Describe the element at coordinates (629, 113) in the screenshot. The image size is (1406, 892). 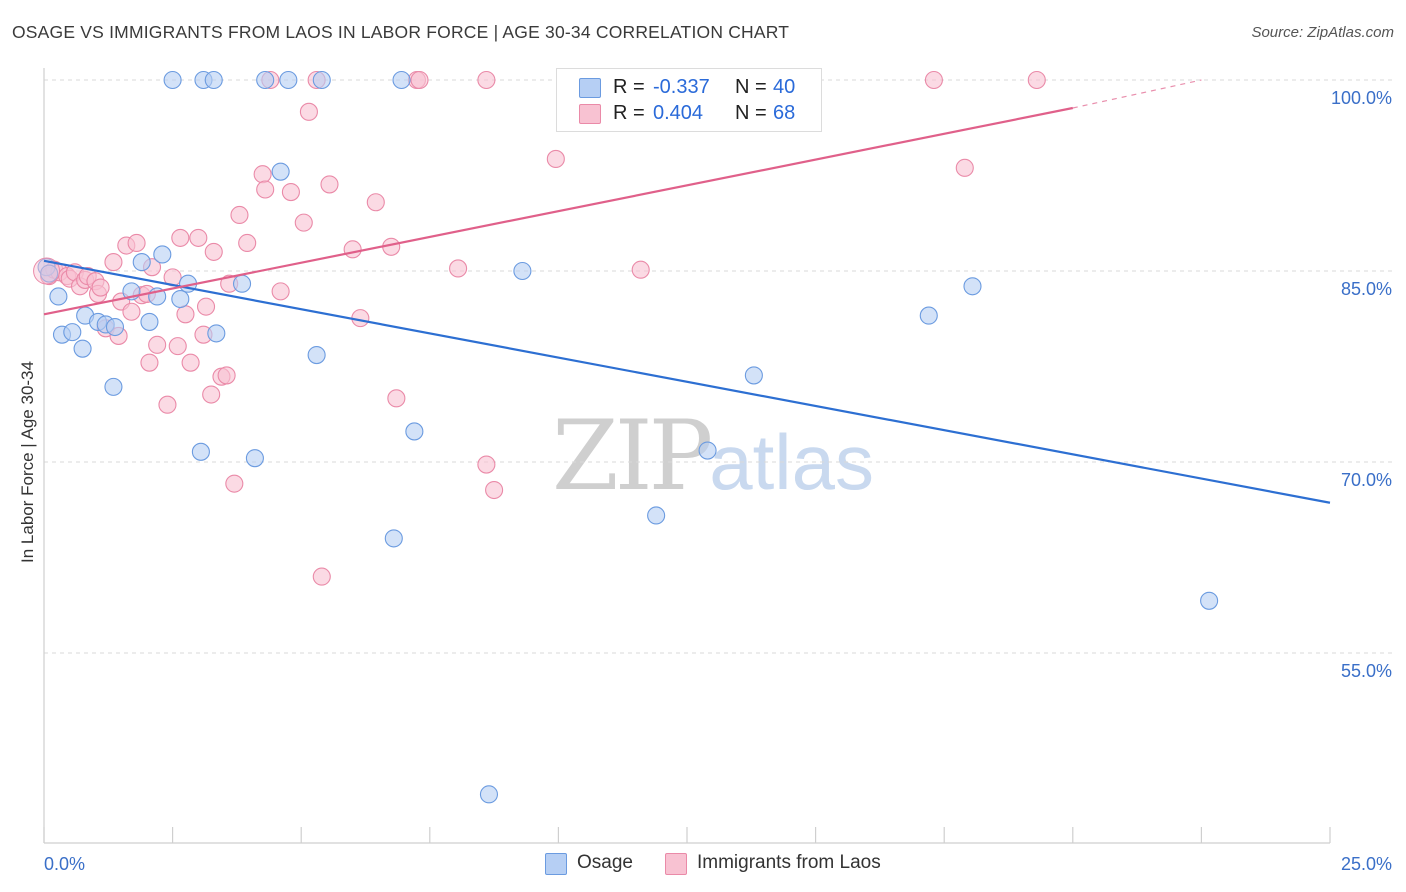
I see `laos-r-label: R =` at that location.